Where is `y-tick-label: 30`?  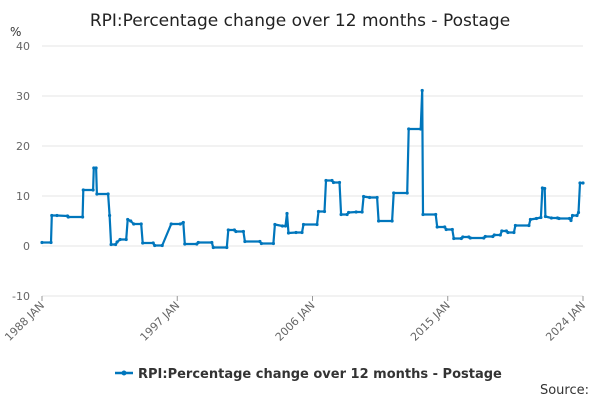 y-tick-label: 30 is located at coordinates (23, 96).